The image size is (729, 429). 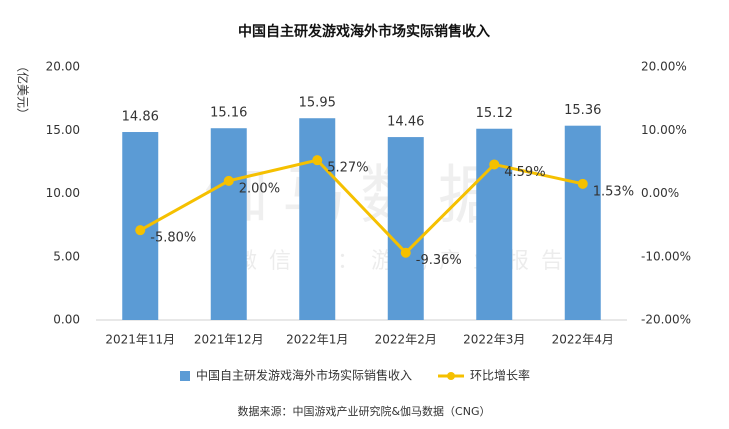 I want to click on line, so click(x=361, y=206).